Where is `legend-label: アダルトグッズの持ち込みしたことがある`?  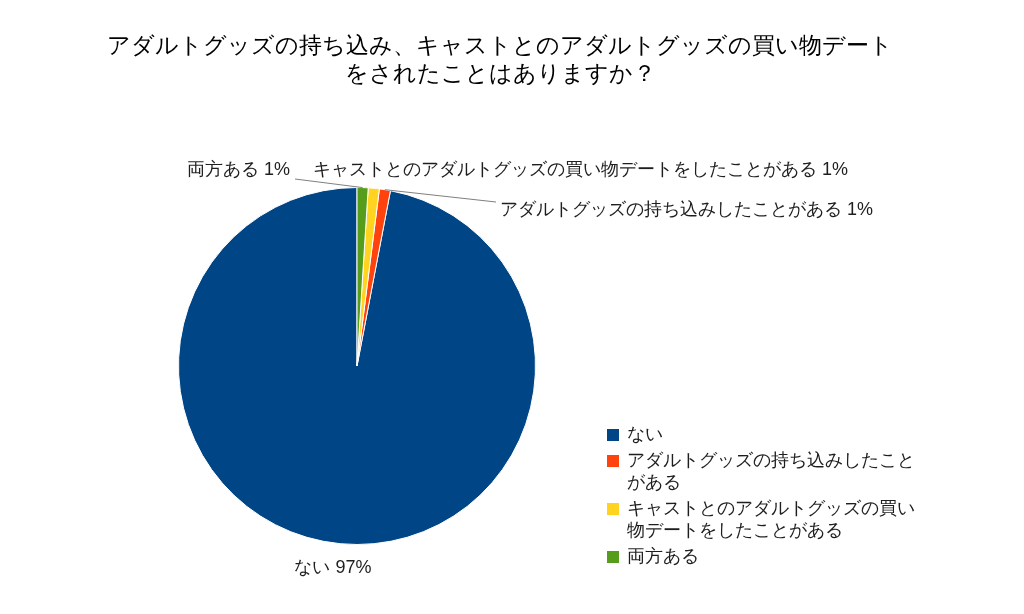
legend-label: アダルトグッズの持ち込みしたことがある is located at coordinates (771, 470).